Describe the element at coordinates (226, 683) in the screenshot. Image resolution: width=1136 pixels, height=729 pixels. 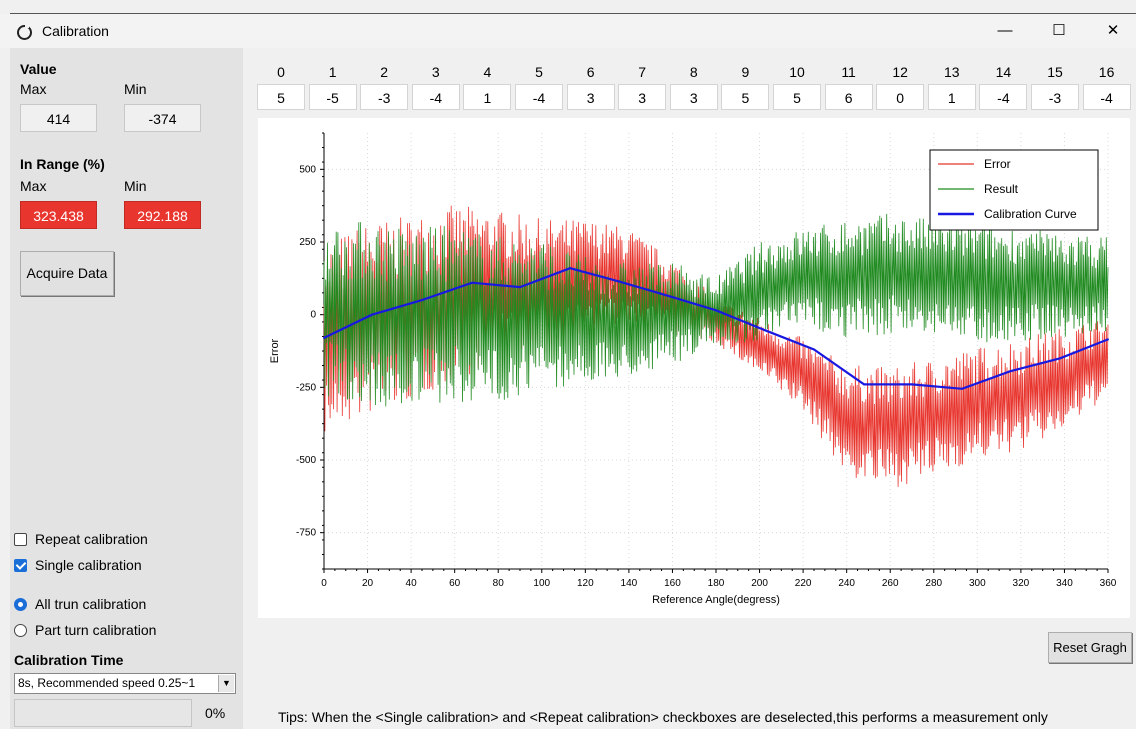
I see `dropdown-arrow-icon: ▼` at that location.